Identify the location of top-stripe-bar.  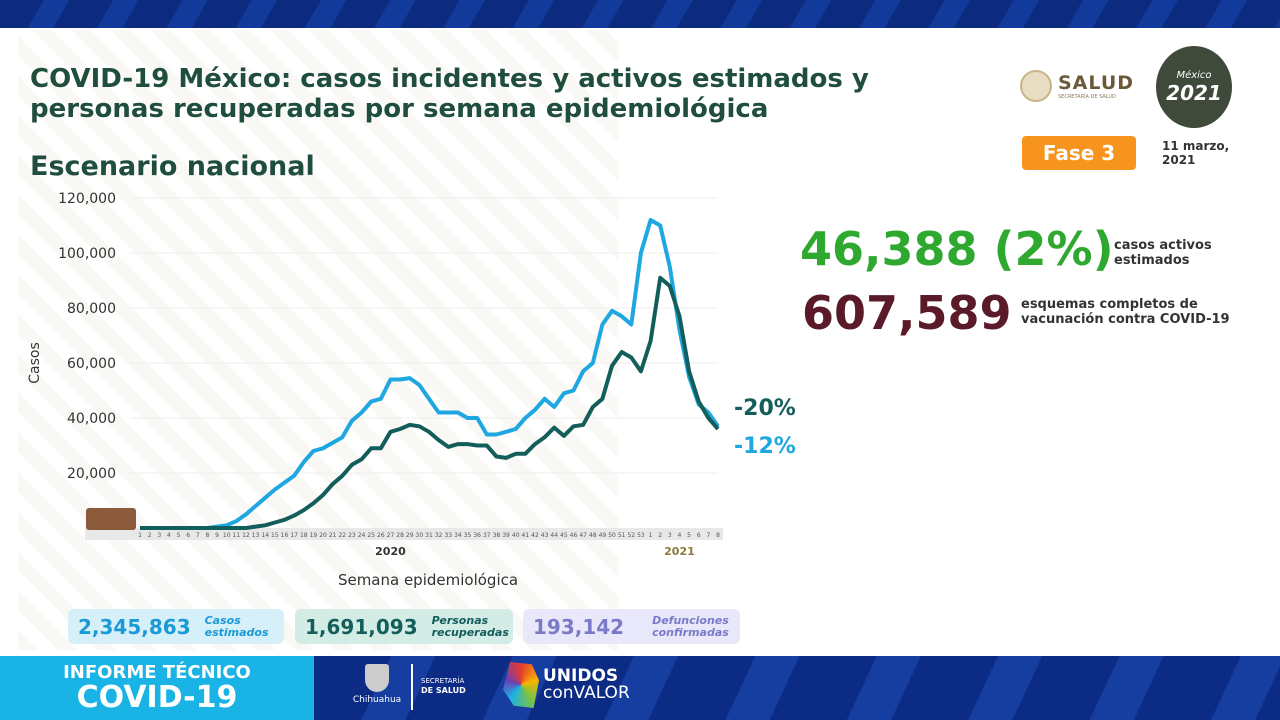
(640, 14).